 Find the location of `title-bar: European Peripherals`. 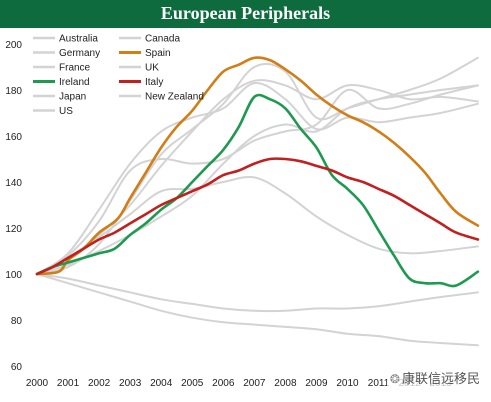

title-bar: European Peripherals is located at coordinates (245, 14).